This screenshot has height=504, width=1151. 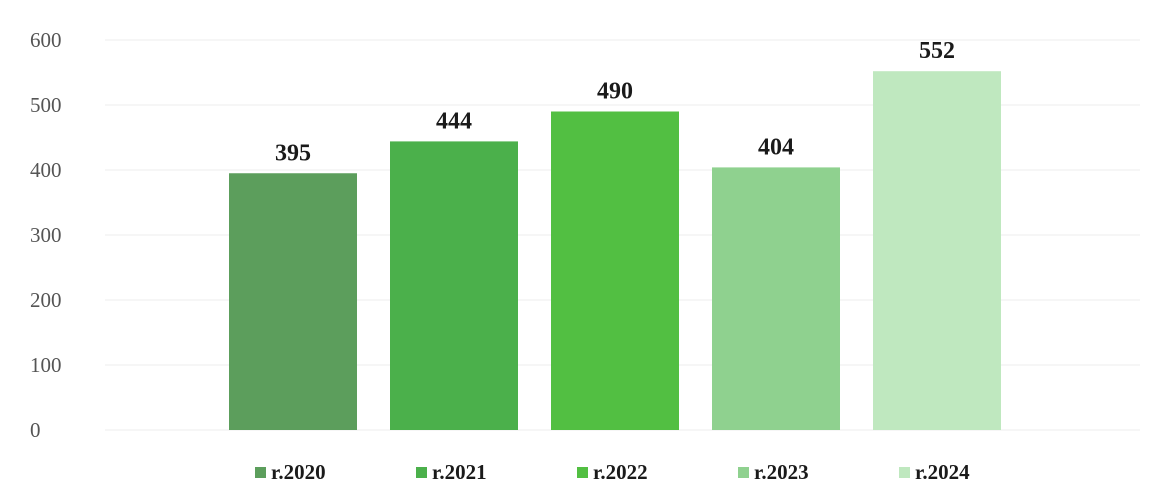 I want to click on bar-r.2021, so click(x=454, y=285).